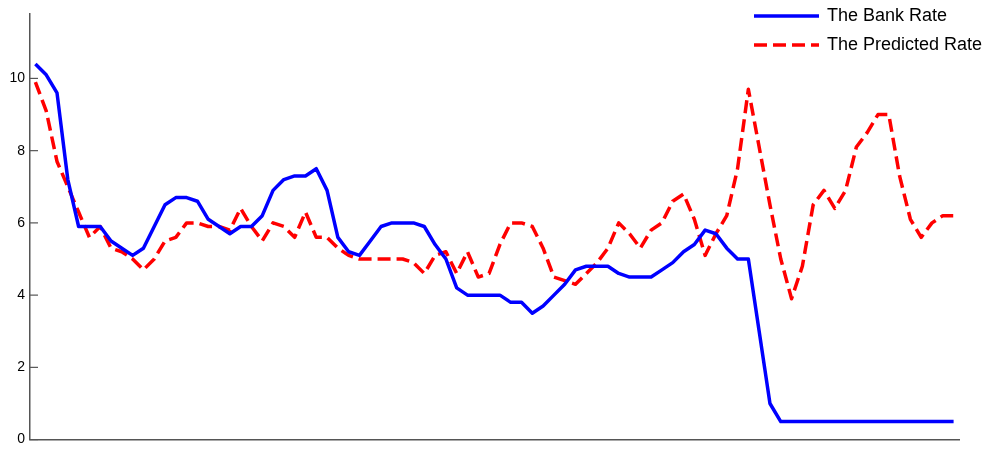 This screenshot has height=453, width=1005. I want to click on legend-label: The Bank Rate, so click(886, 15).